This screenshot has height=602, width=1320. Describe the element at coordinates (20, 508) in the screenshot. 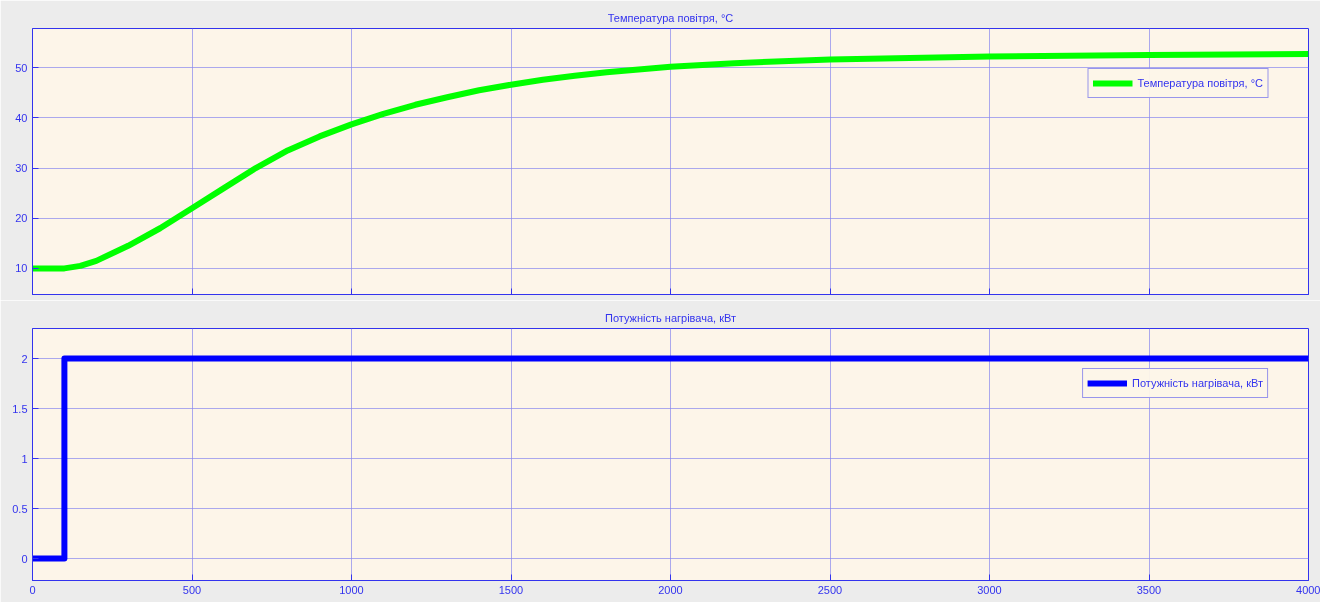

I see `y-tick-label: 0.5` at that location.